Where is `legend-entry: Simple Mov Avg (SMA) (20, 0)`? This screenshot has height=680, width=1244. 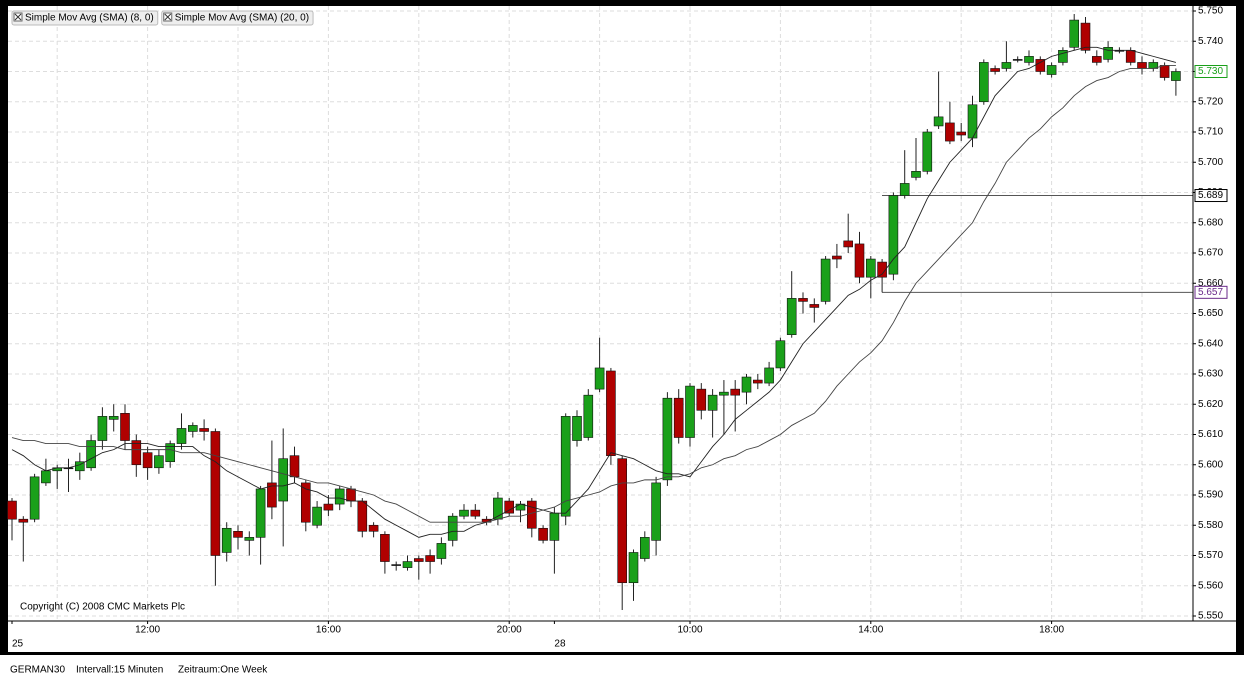 legend-entry: Simple Mov Avg (SMA) (20, 0) is located at coordinates (237, 18).